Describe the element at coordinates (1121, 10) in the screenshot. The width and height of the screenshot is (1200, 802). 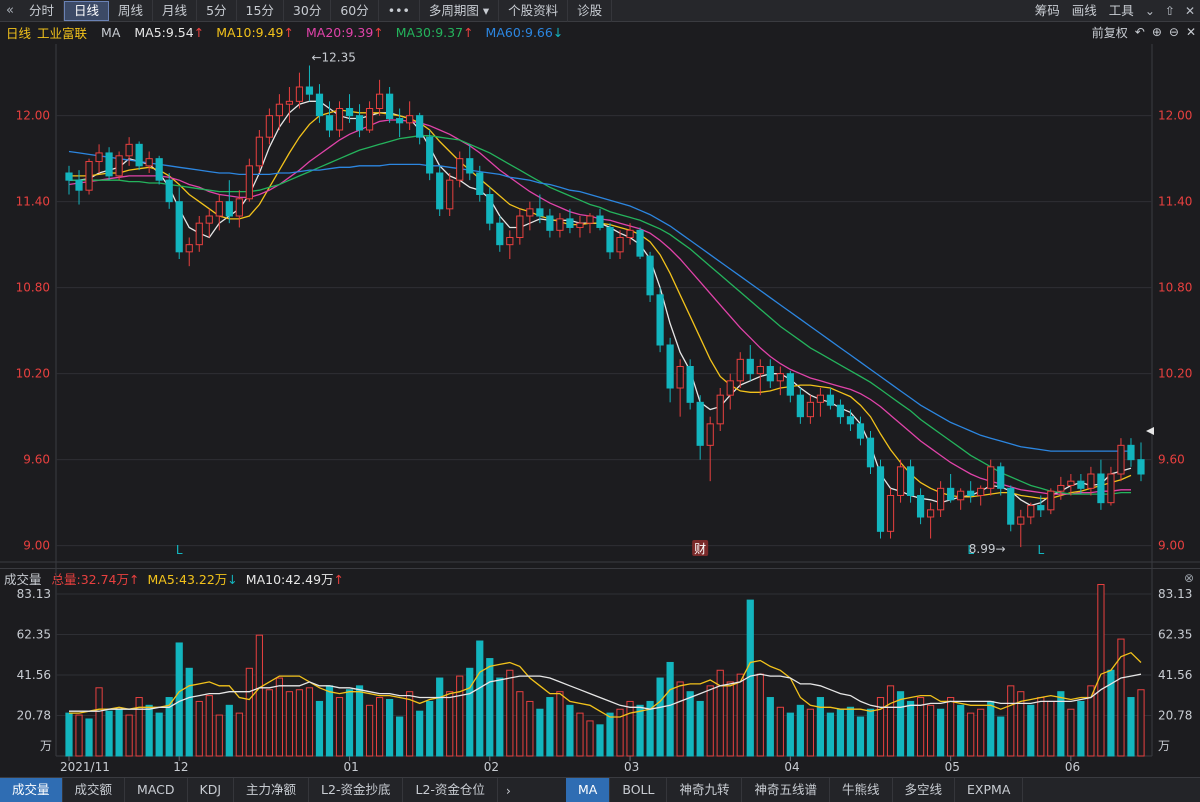
I see `tools-button: 工具` at that location.